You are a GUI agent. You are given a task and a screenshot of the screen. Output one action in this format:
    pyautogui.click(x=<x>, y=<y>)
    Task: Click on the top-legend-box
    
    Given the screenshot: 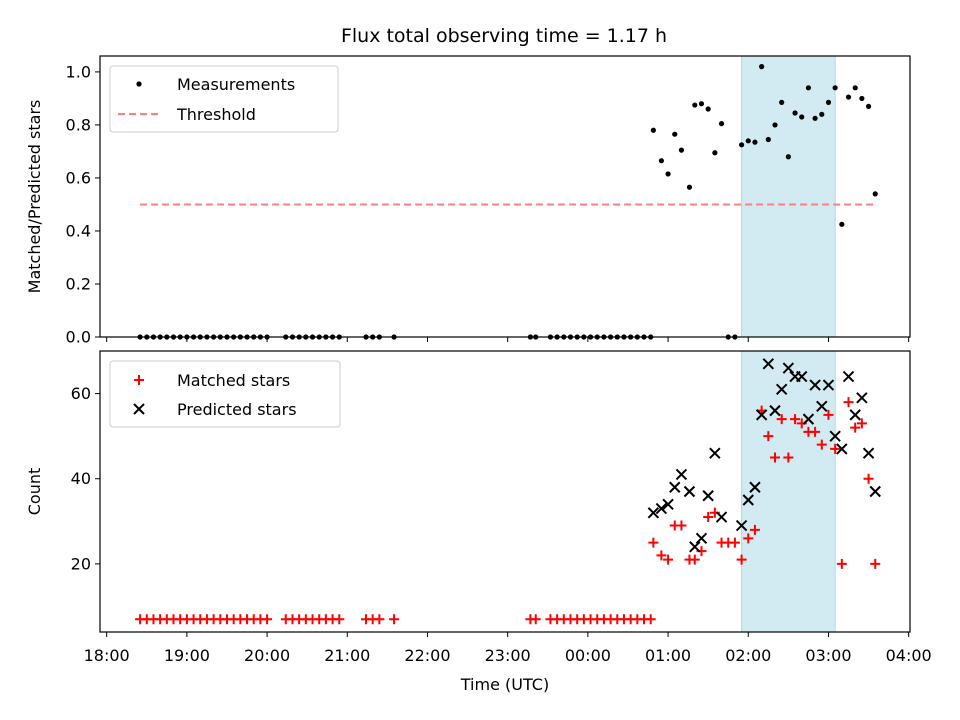 What is the action you would take?
    pyautogui.click(x=224, y=99)
    